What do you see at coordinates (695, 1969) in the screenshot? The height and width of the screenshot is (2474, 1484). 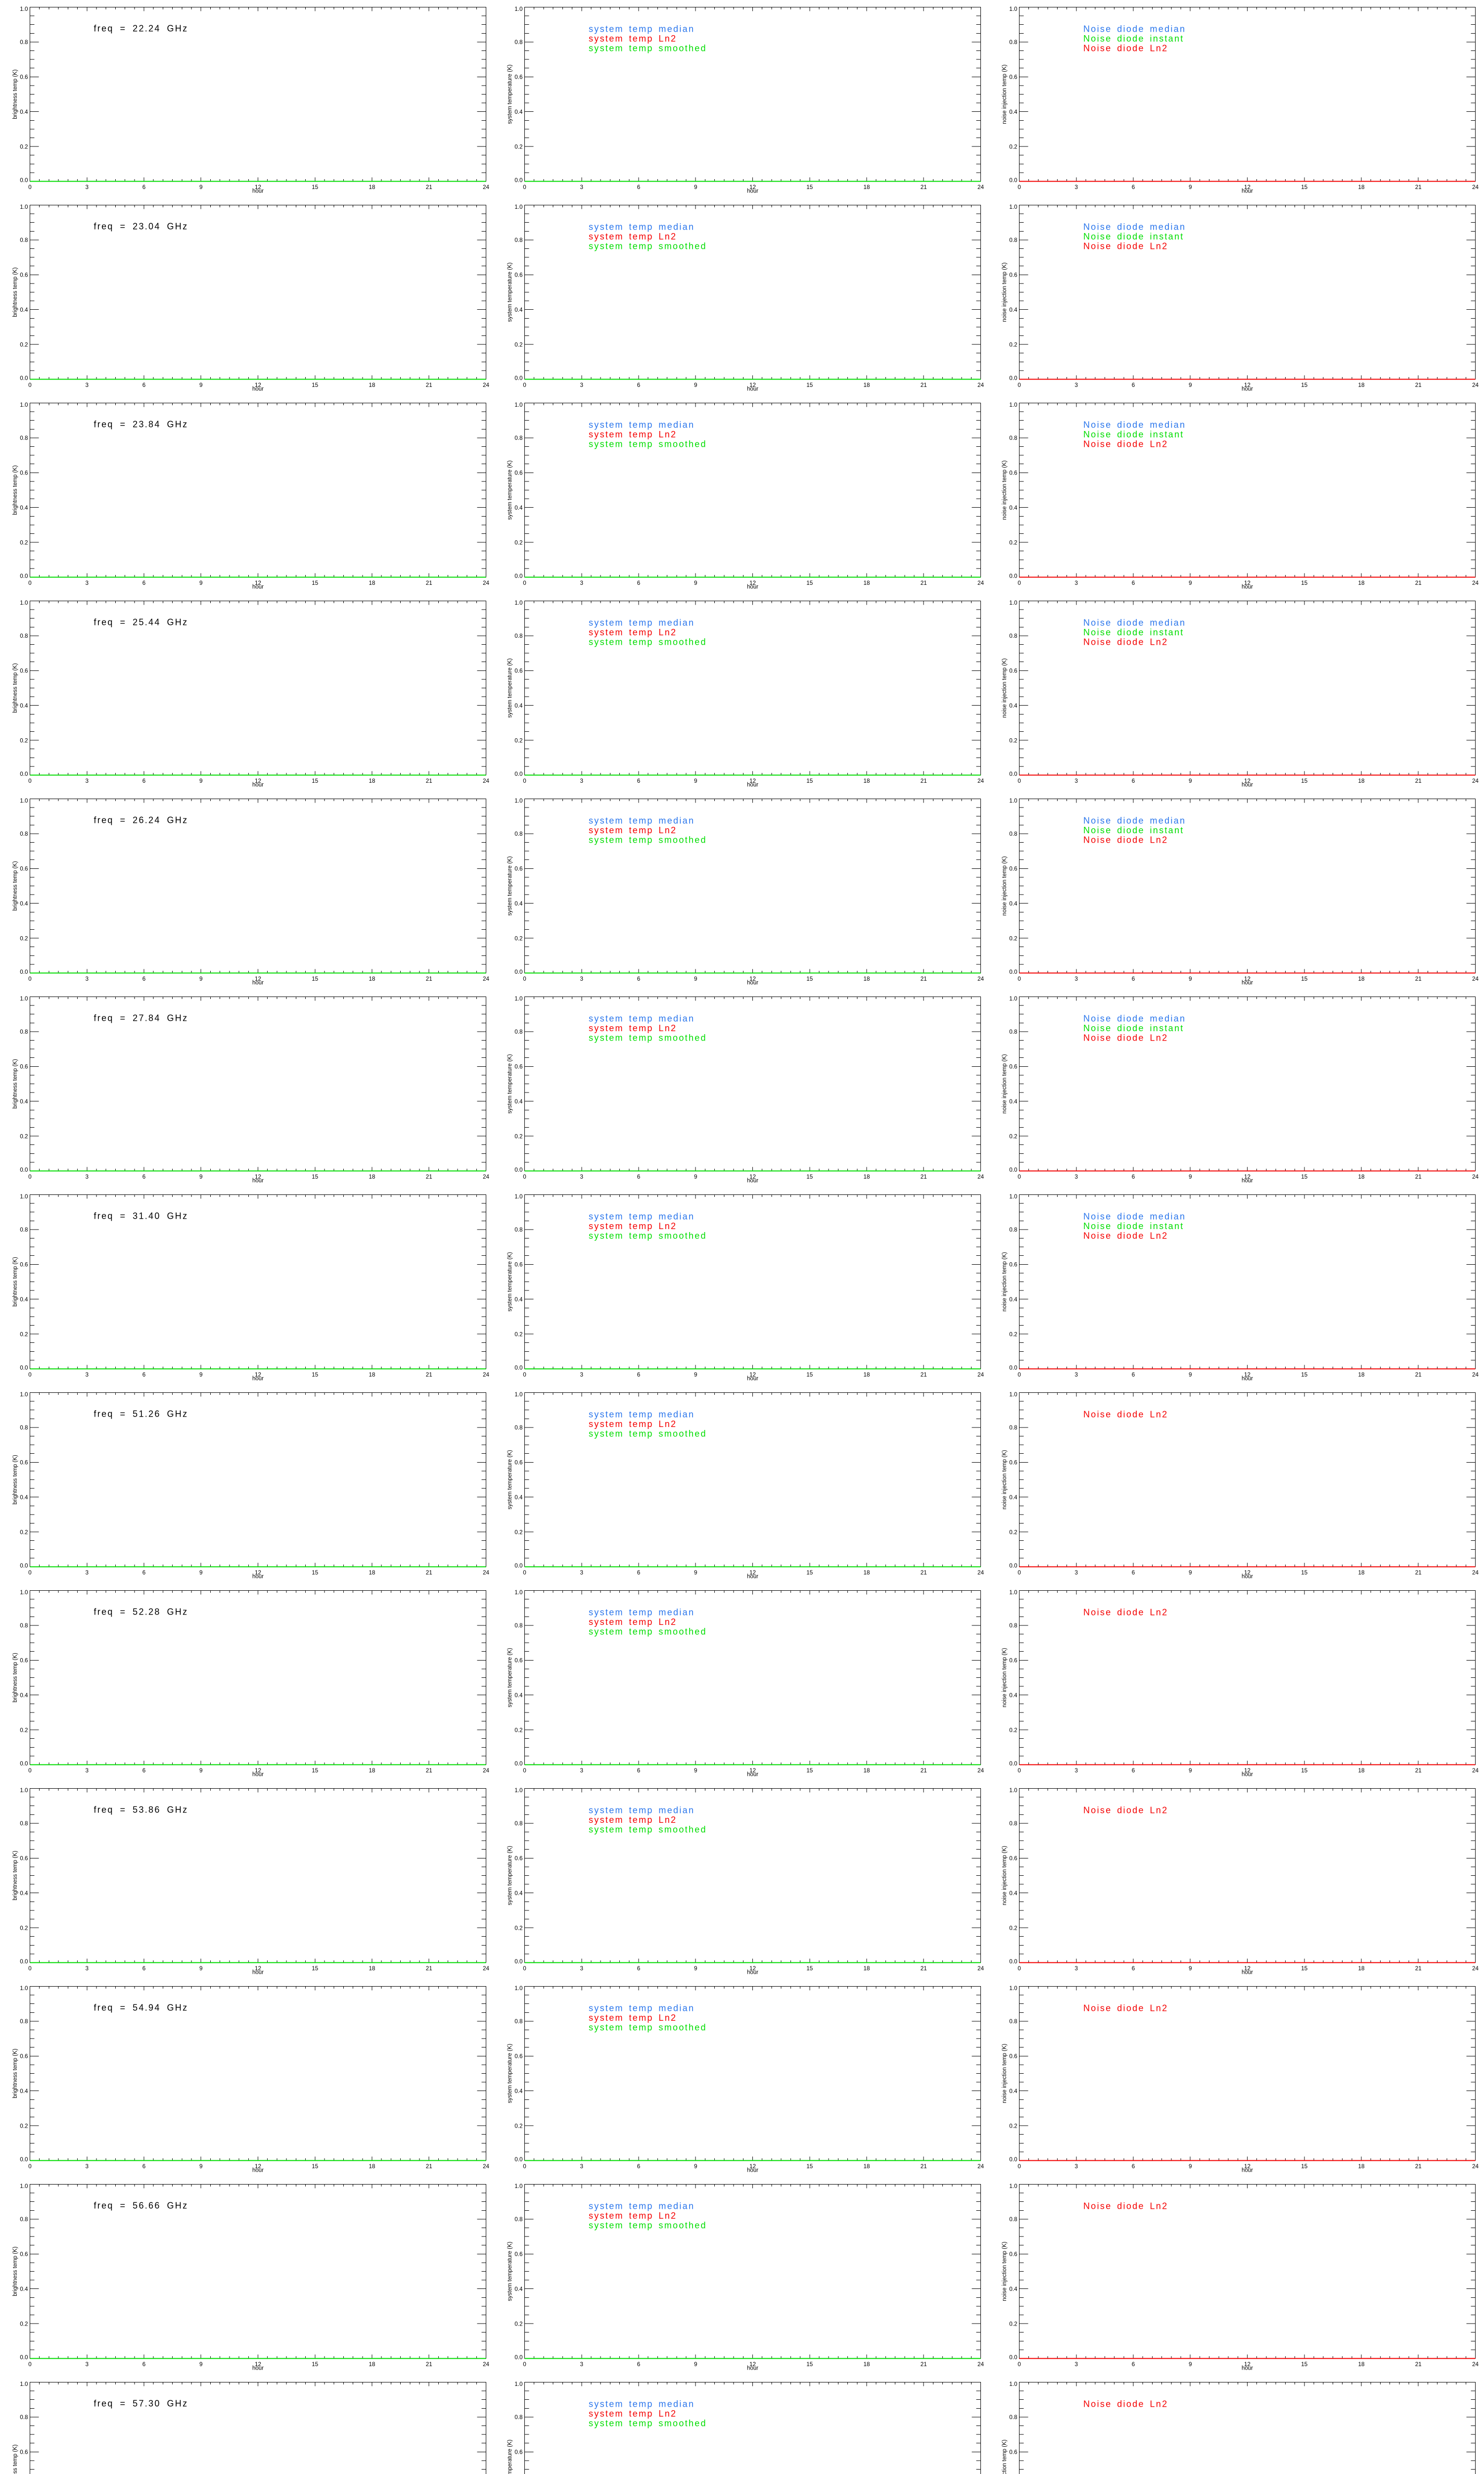 I see `svg-text: 9` at bounding box center [695, 1969].